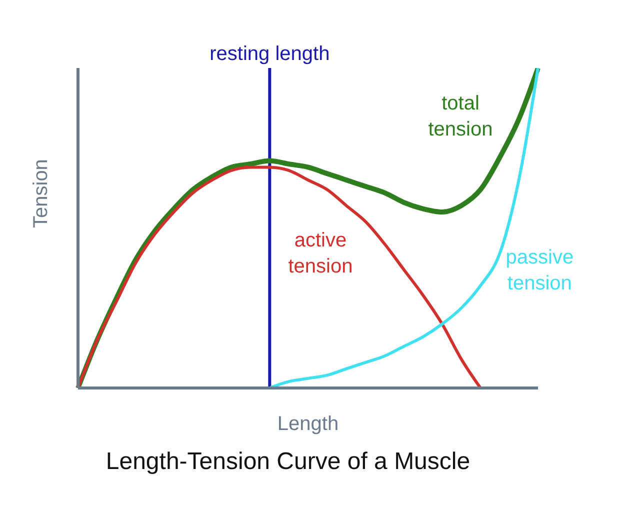 This screenshot has height=512, width=640. Describe the element at coordinates (460, 116) in the screenshot. I see `series-label: total tension` at that location.